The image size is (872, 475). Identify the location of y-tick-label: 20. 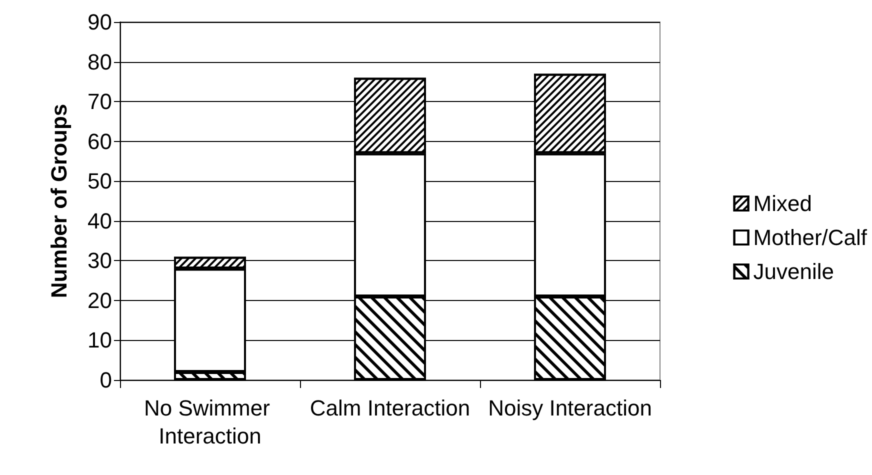
(100, 300).